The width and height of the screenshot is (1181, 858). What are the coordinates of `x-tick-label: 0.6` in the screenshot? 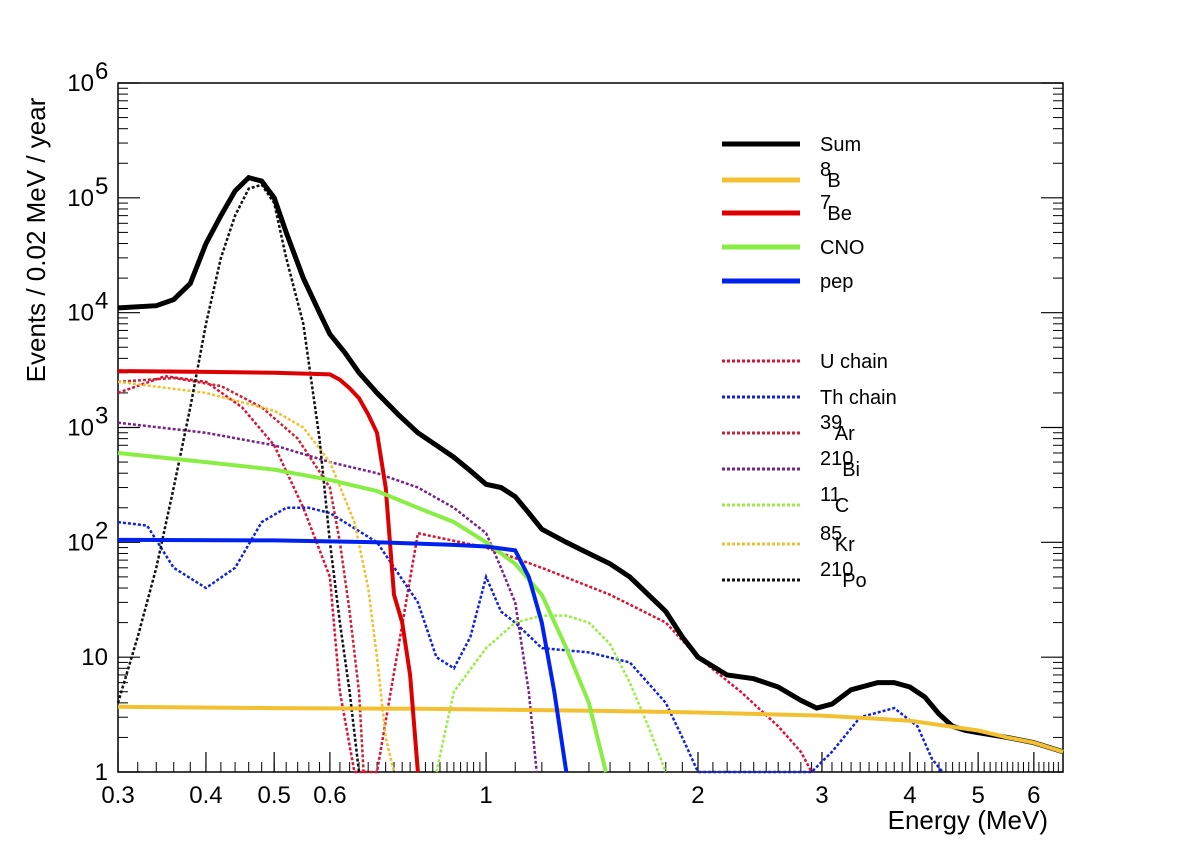 It's located at (329, 795).